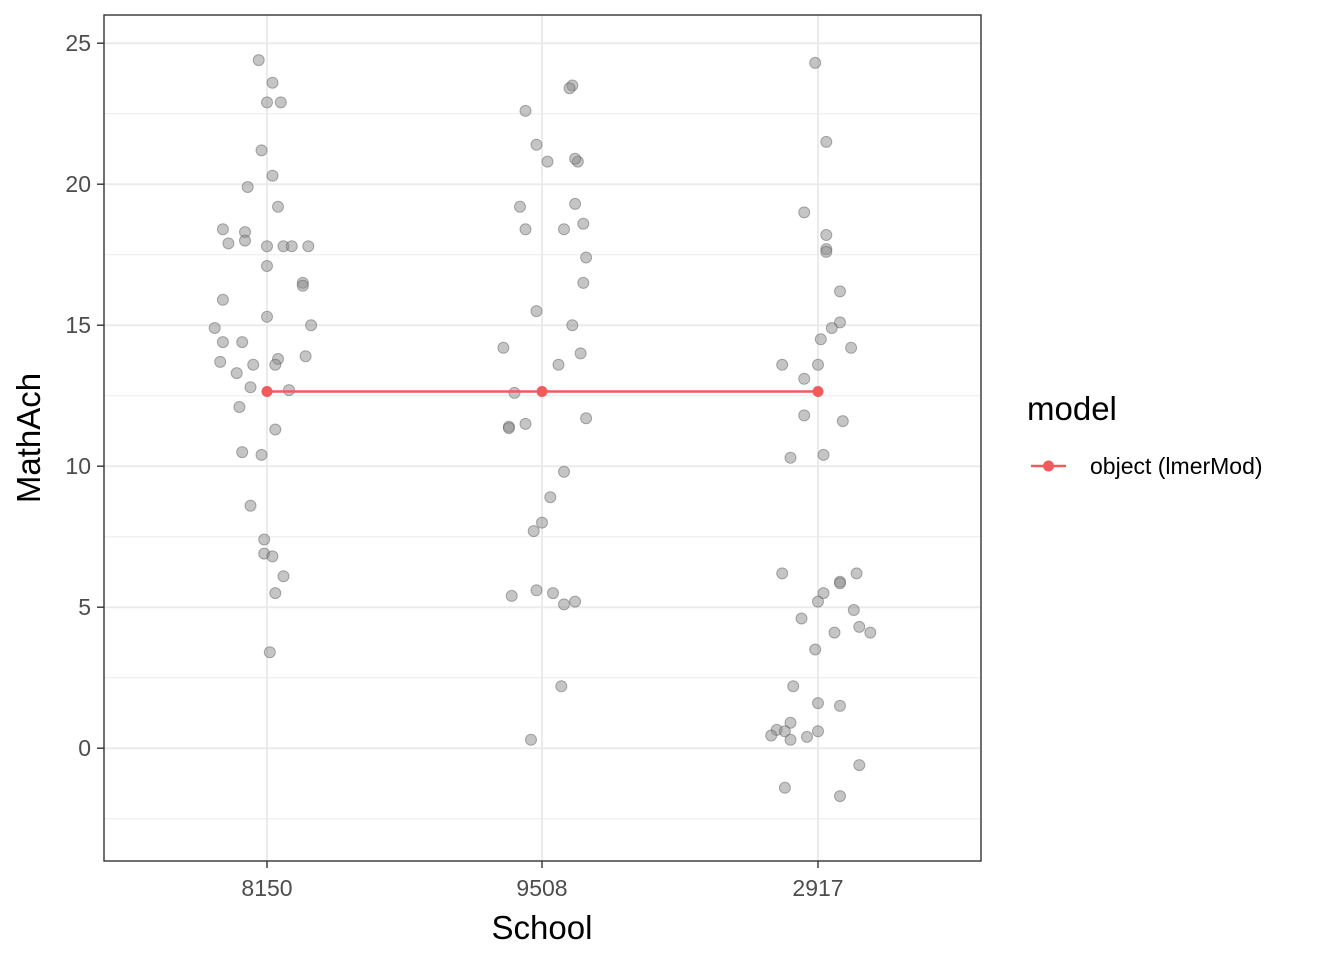 The image size is (1344, 960). Describe the element at coordinates (1145, 434) in the screenshot. I see `legend: model object (lmerMod)` at that location.